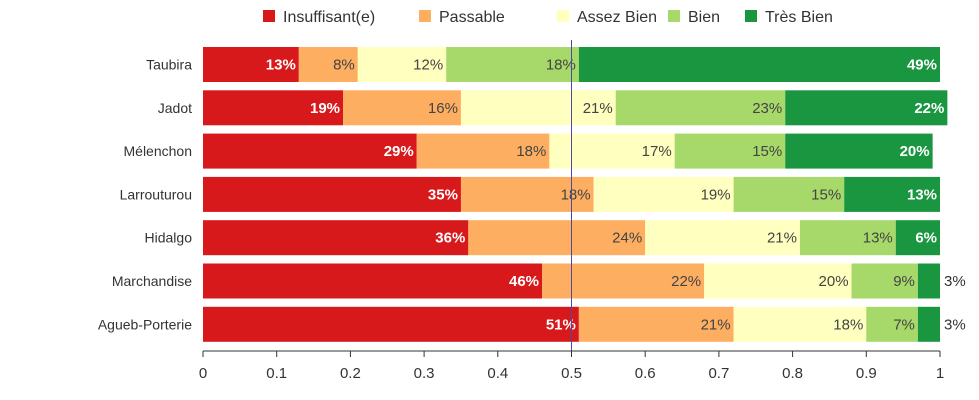 This screenshot has width=979, height=400. Describe the element at coordinates (704, 17) in the screenshot. I see `legend-label: Bien` at that location.